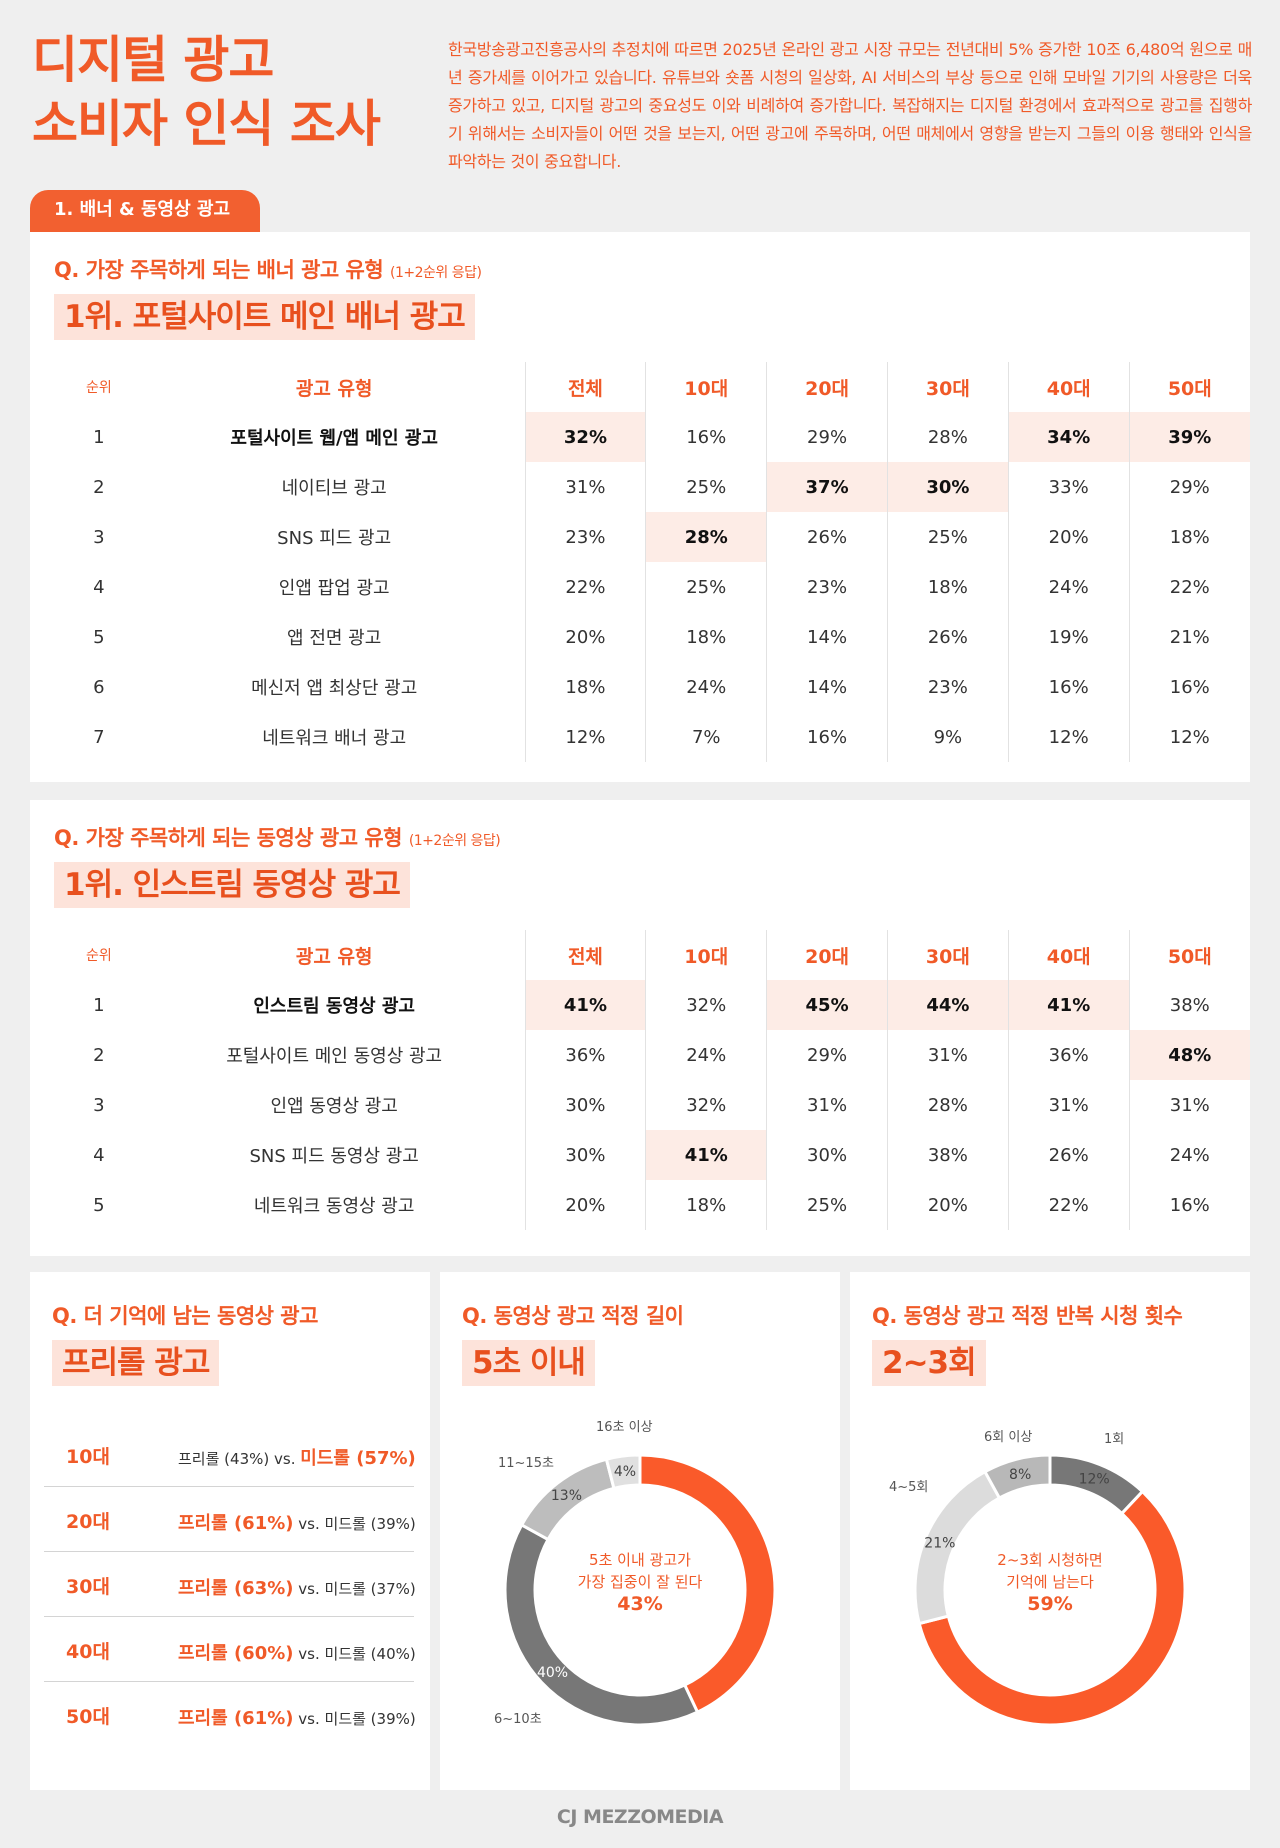  Describe the element at coordinates (145, 211) in the screenshot. I see `section-tab: 1. 배너 & 동영상 광고` at that location.